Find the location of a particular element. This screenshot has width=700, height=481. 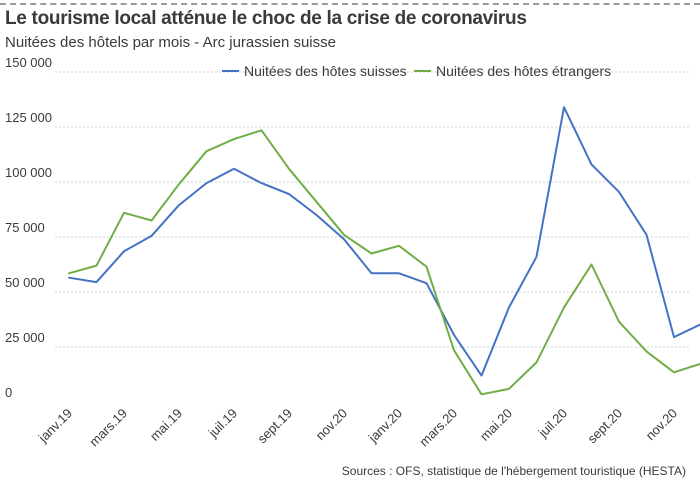

y-tick-label: 25 000 is located at coordinates (25, 337).